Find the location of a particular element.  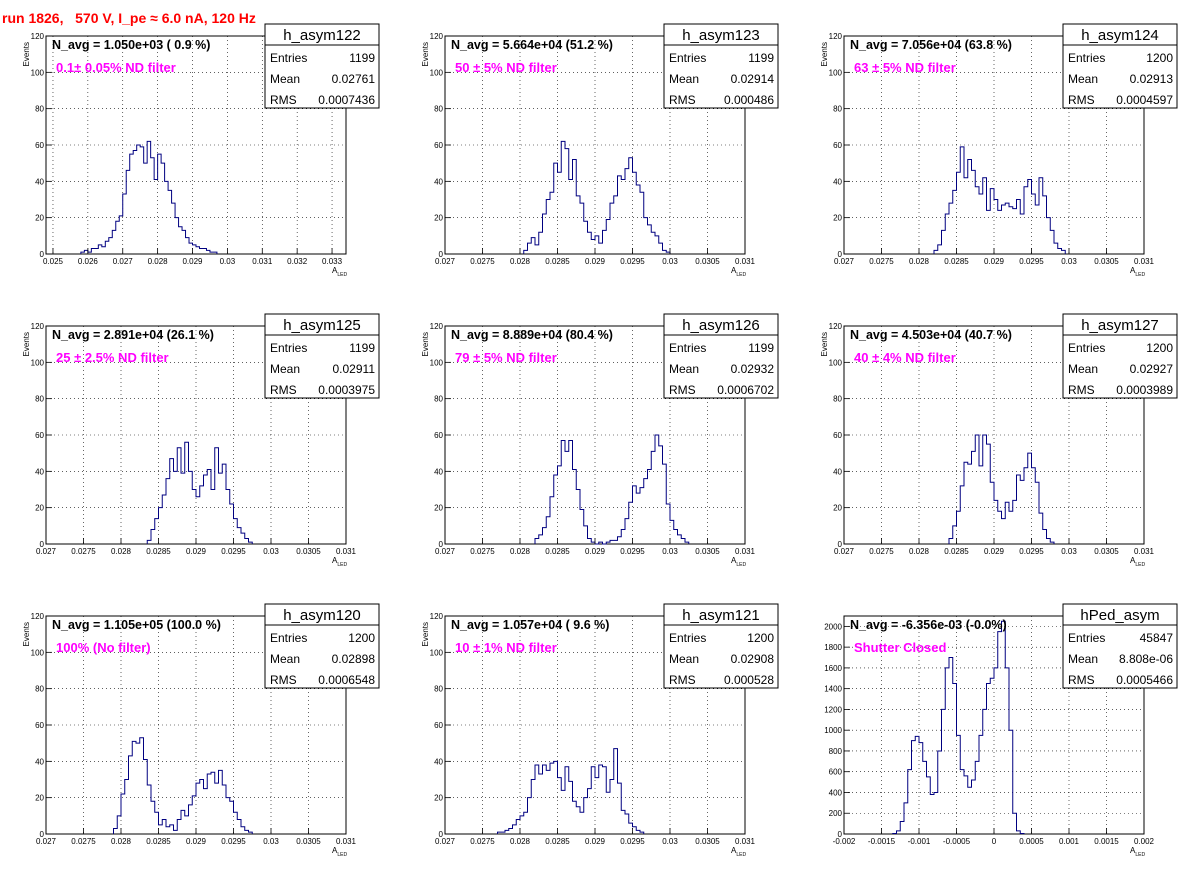

x-tick-label: 0.0015 is located at coordinates (1106, 841).